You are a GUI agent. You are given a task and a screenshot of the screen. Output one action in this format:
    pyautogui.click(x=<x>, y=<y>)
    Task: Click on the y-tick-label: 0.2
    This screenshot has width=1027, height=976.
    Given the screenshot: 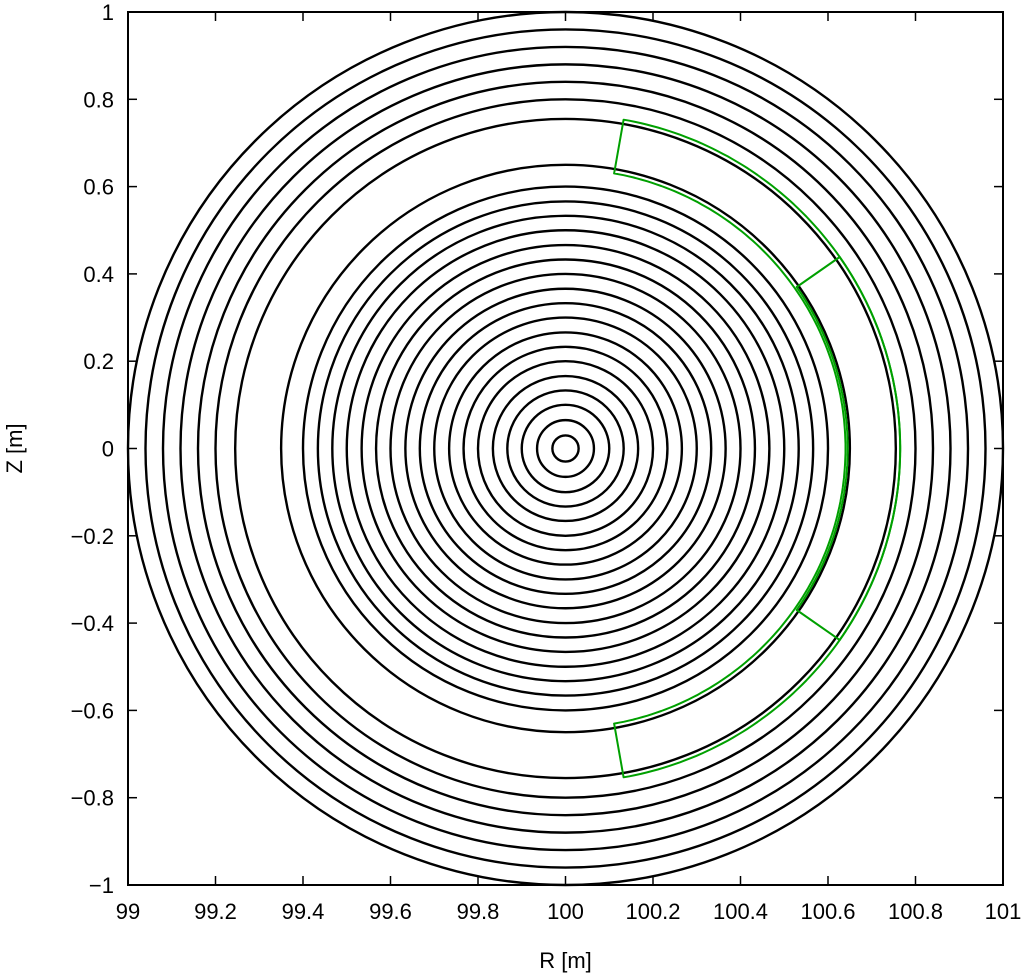 What is the action you would take?
    pyautogui.click(x=98, y=361)
    